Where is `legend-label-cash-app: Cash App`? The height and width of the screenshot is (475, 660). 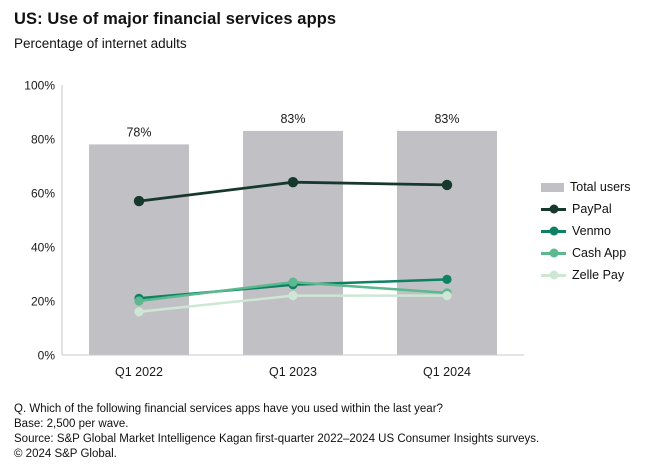 legend-label-cash-app: Cash App is located at coordinates (599, 253).